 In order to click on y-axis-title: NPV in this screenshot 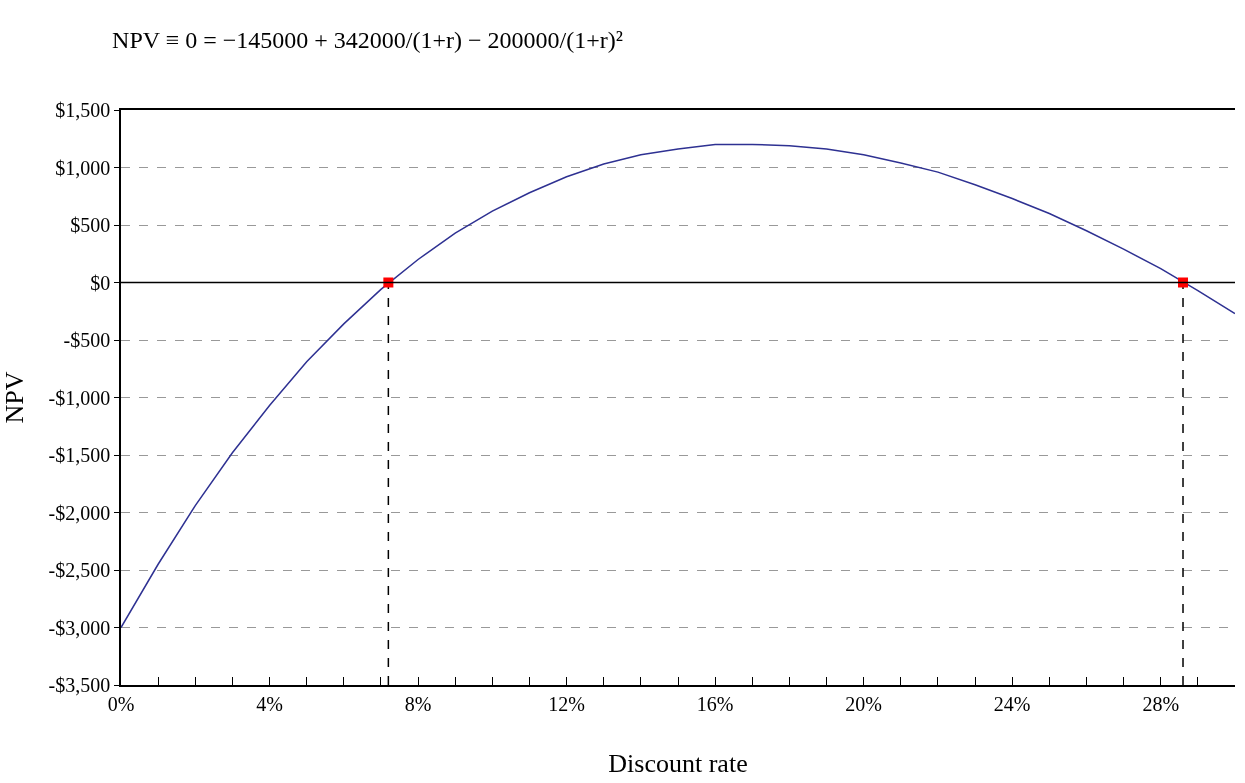, I will do `click(14, 397)`.